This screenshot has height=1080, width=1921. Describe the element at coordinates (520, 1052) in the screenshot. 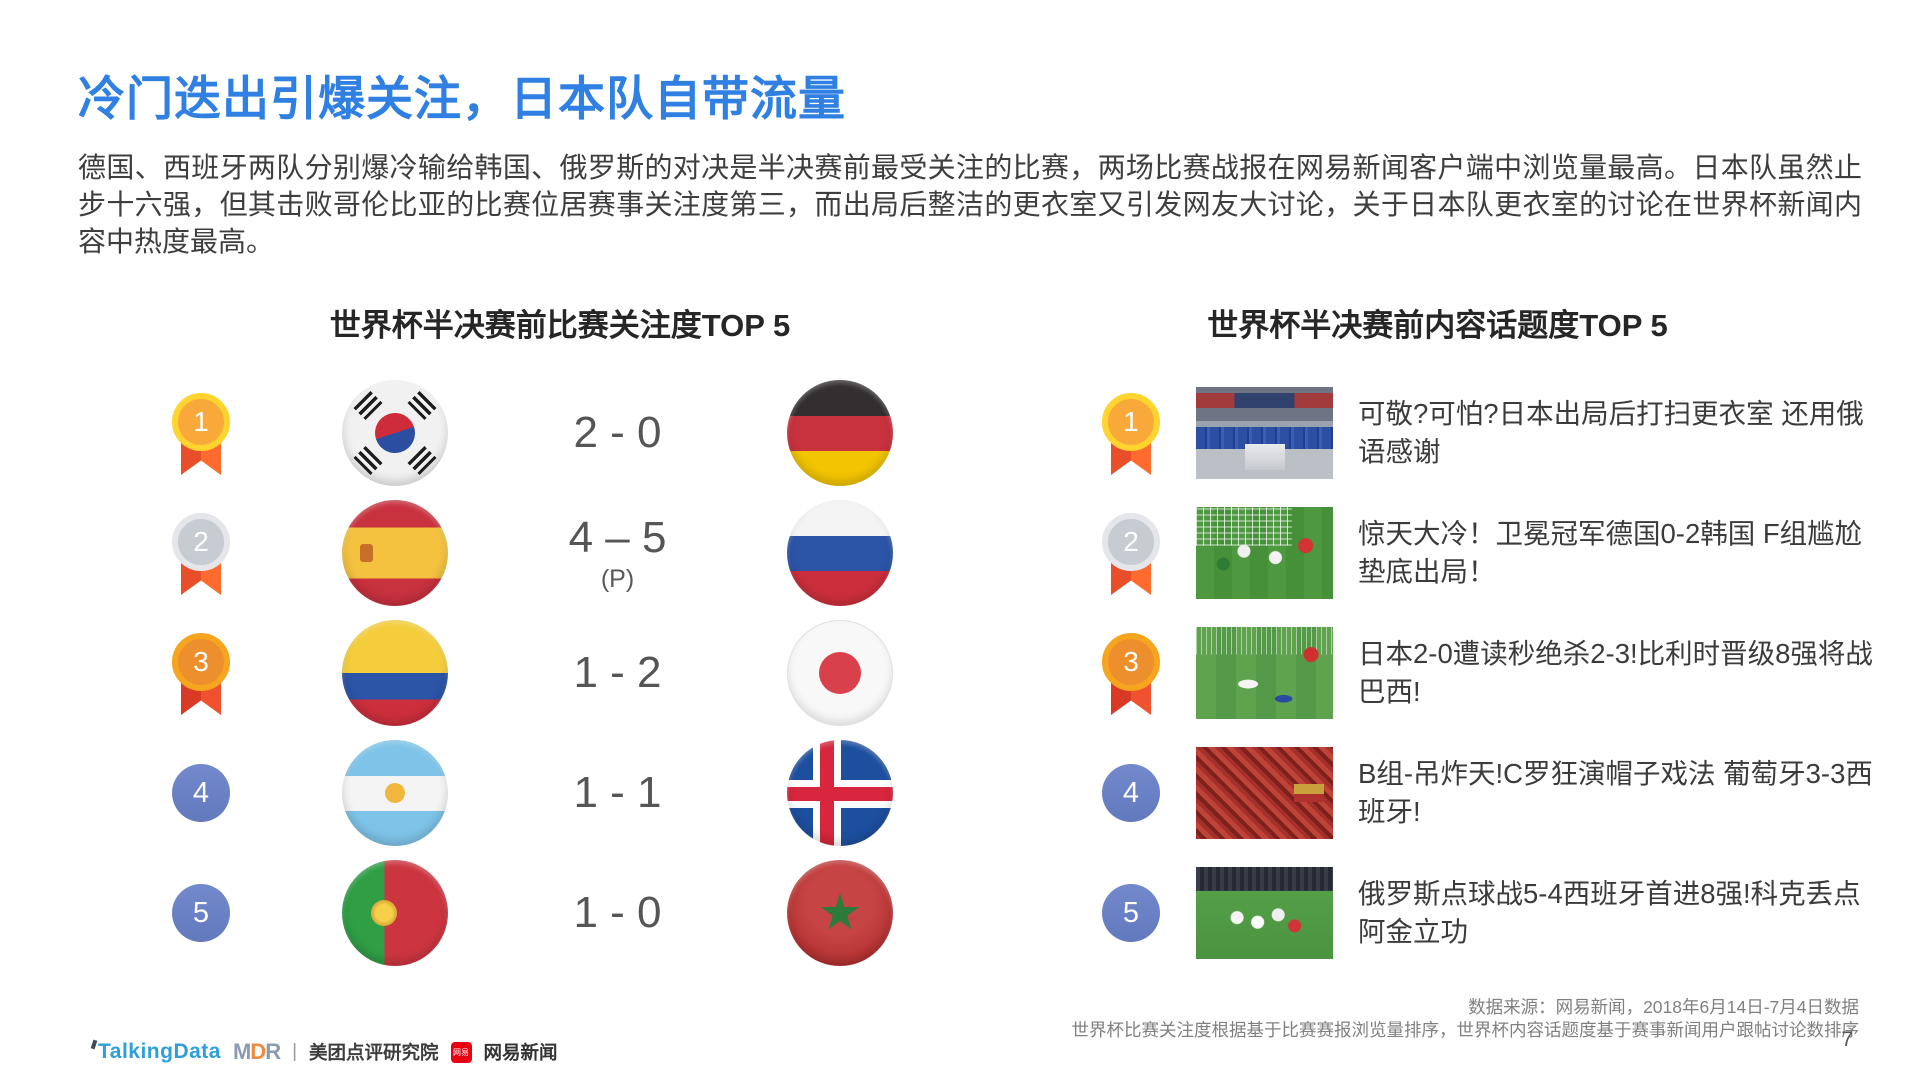

I see `netease-news-wordmark: 网易新闻` at that location.